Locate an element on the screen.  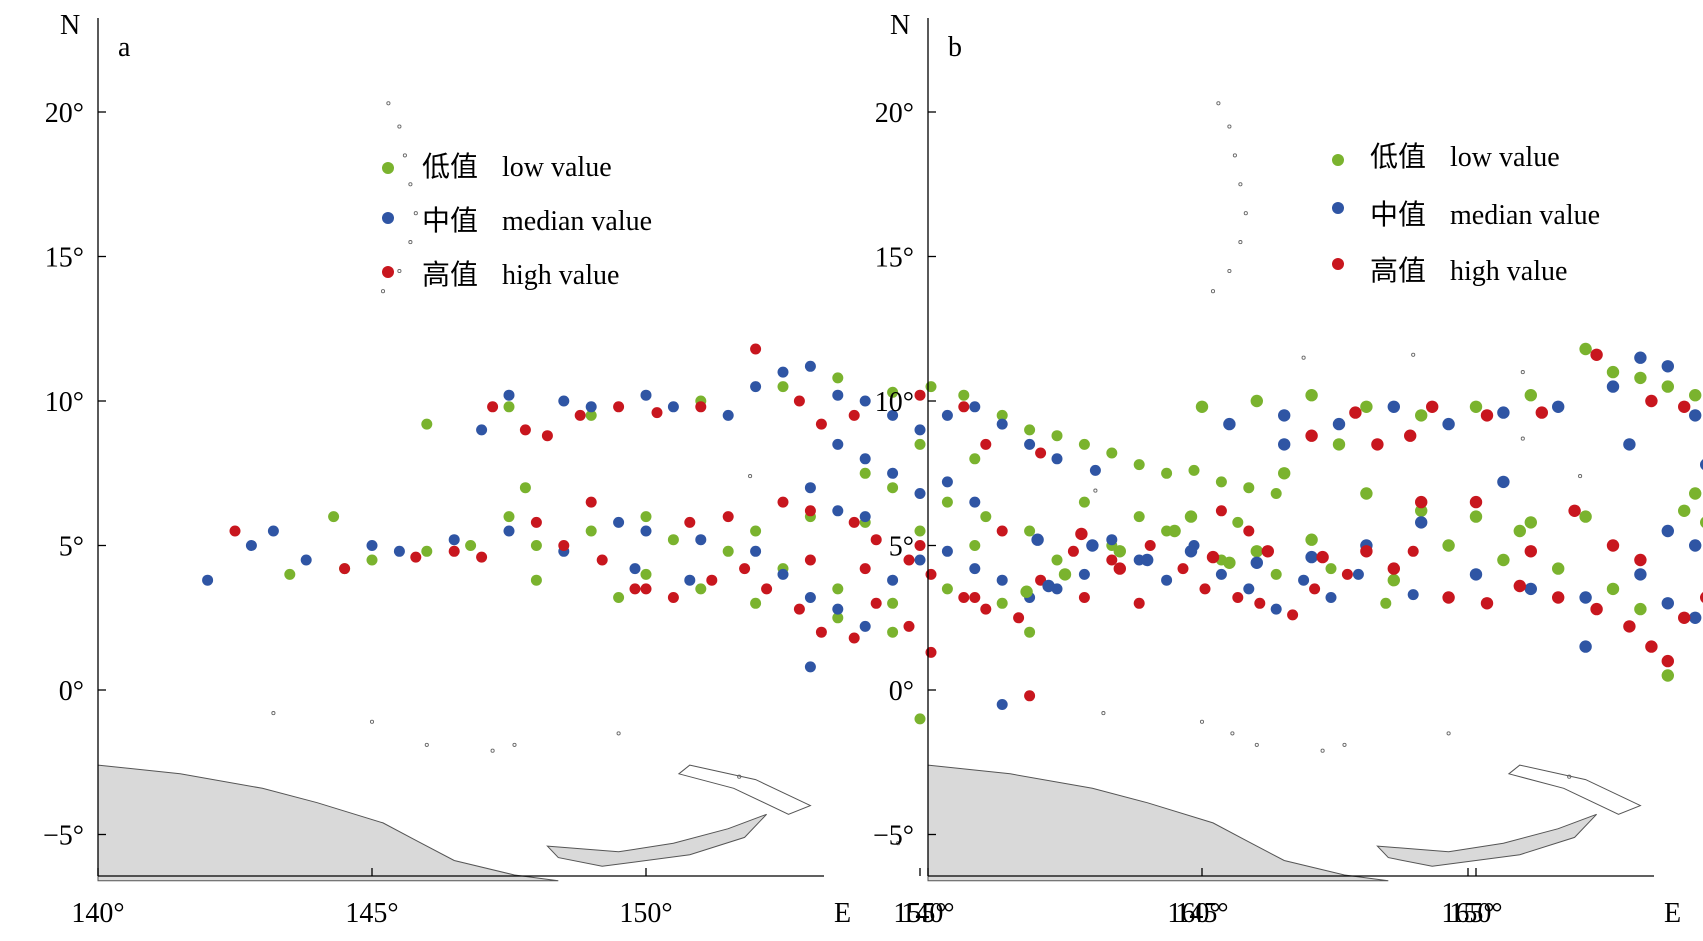
east-label: E is located at coordinates (842, 913).